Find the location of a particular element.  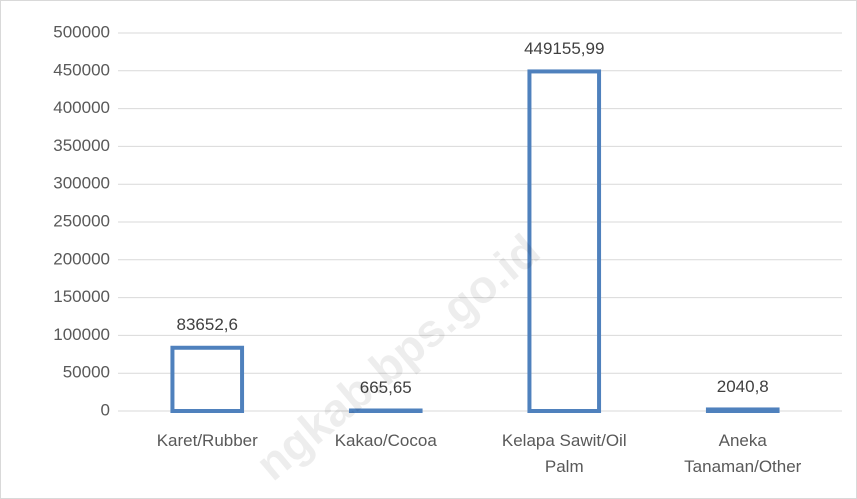

value-label: 2040,8 is located at coordinates (743, 386).